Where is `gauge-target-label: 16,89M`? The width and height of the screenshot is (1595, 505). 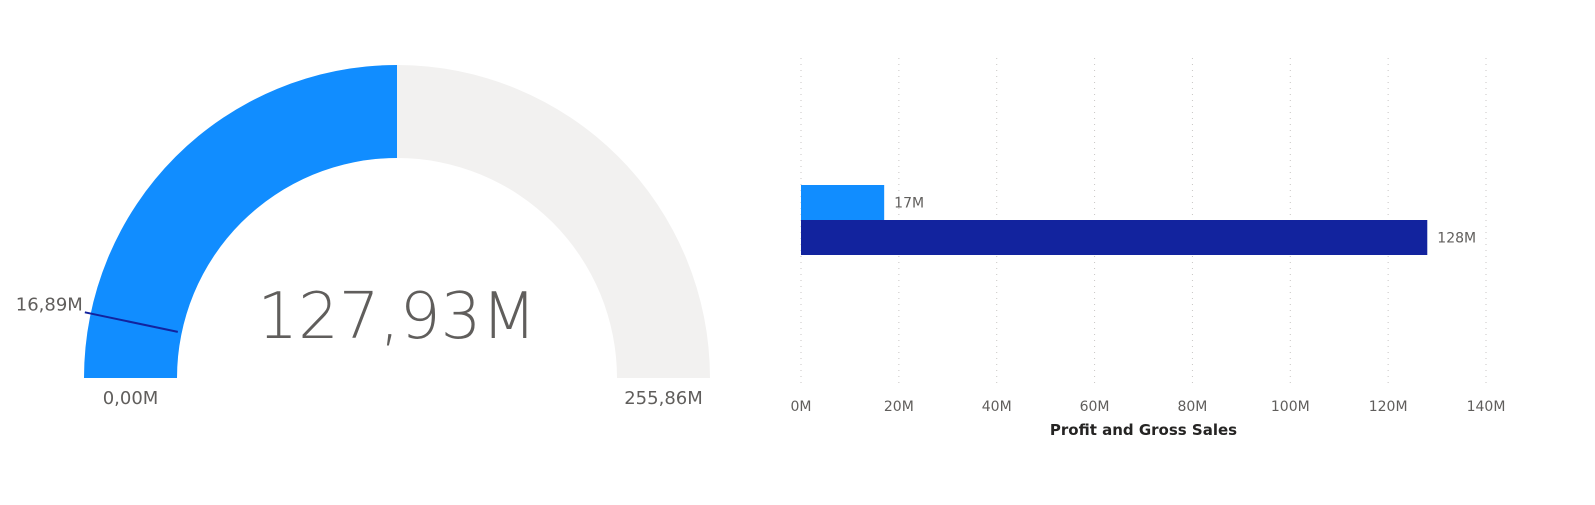 gauge-target-label: 16,89M is located at coordinates (49, 304).